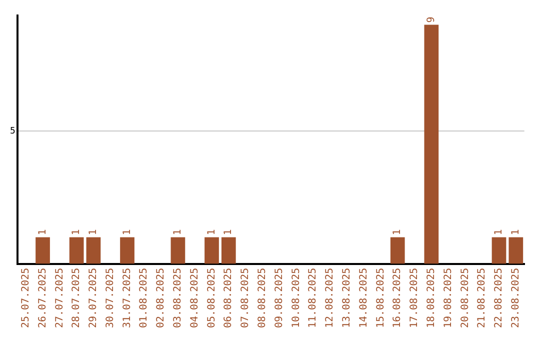  What do you see at coordinates (516, 298) in the screenshot?
I see `x-tick-label: 23.08.2025` at bounding box center [516, 298].